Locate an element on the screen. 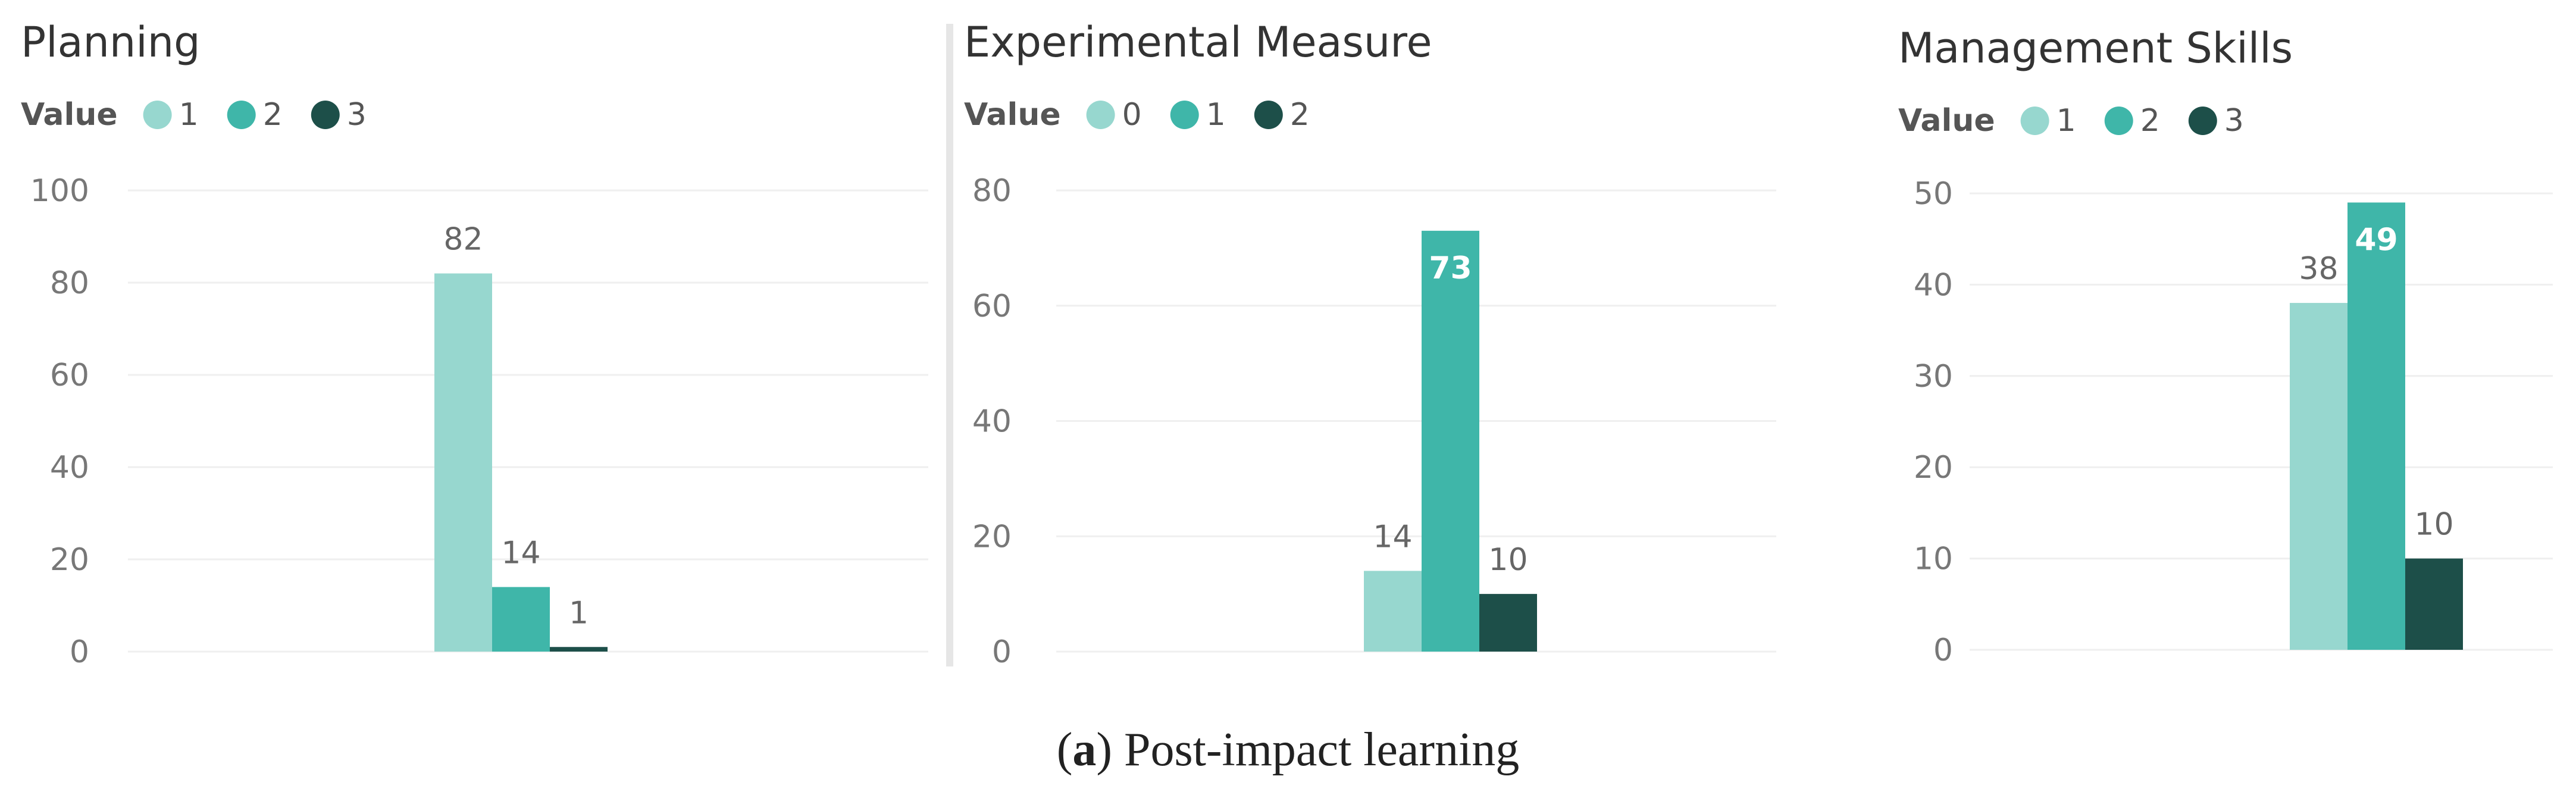 The height and width of the screenshot is (795, 2576). panel-title: Planning is located at coordinates (111, 42).